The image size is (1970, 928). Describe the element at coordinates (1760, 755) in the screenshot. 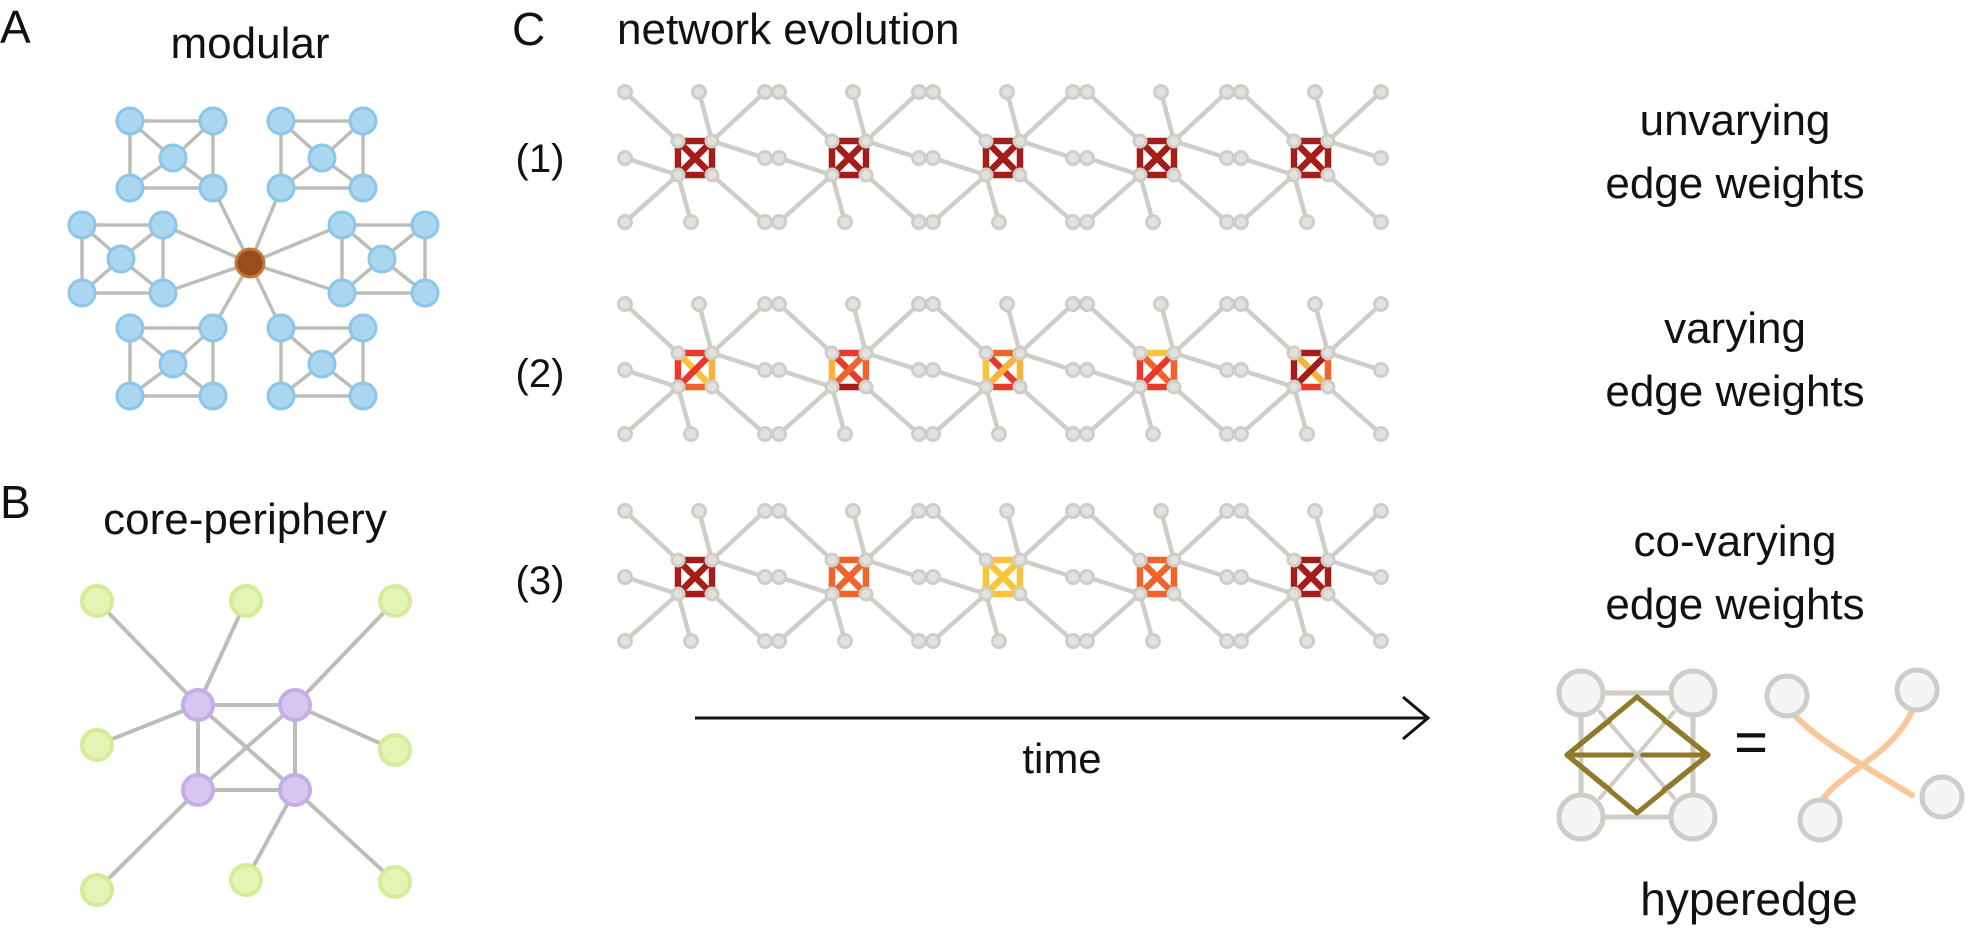

I see `hyperedge-illustration` at that location.